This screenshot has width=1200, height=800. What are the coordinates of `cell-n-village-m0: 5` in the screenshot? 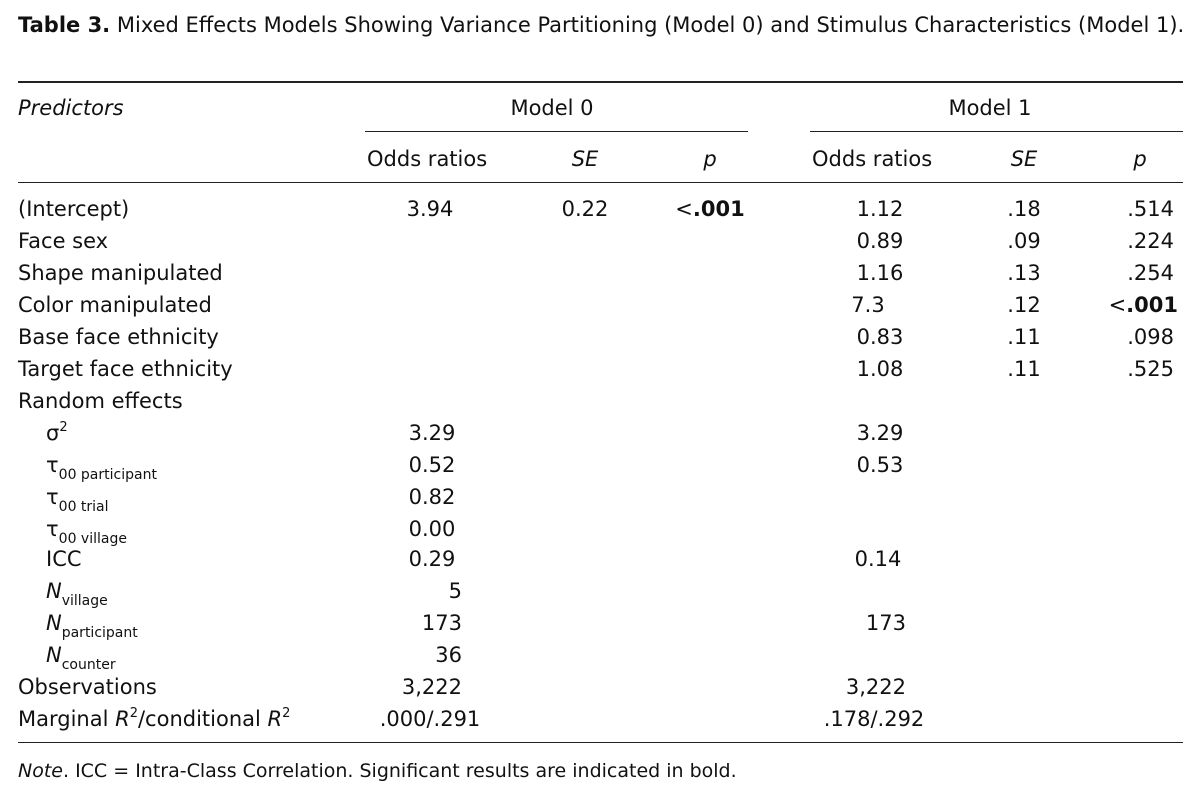 It's located at (455, 591).